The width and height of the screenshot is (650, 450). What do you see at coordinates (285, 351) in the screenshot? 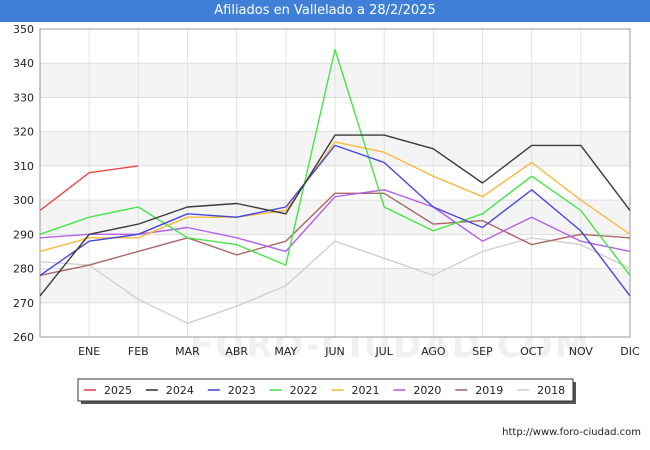
I see `x-tick-label: MAY` at bounding box center [285, 351].